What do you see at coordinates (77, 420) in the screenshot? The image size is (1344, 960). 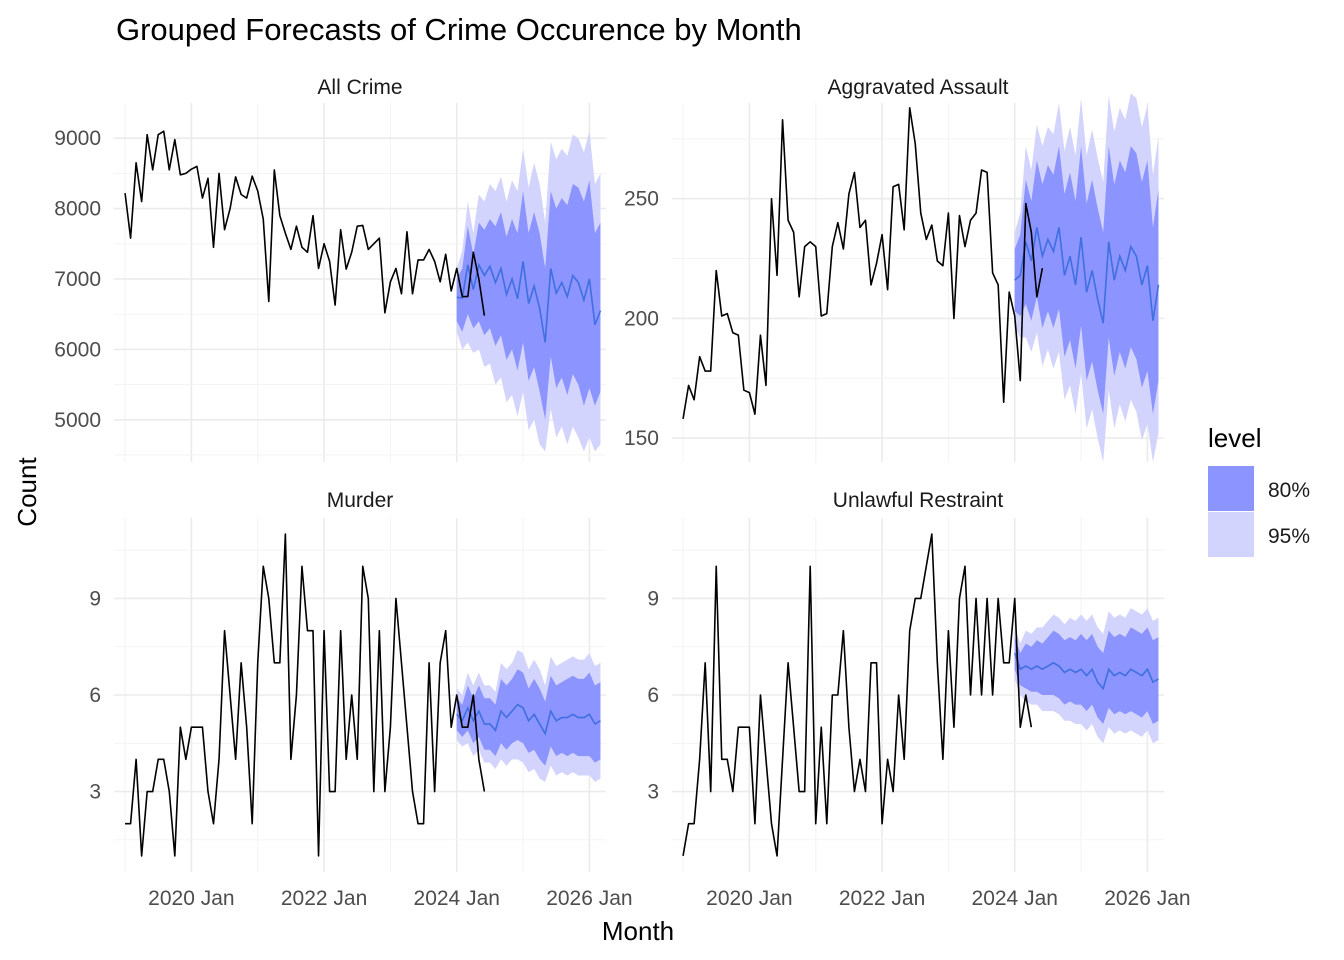 I see `y-tick-label: 5000` at bounding box center [77, 420].